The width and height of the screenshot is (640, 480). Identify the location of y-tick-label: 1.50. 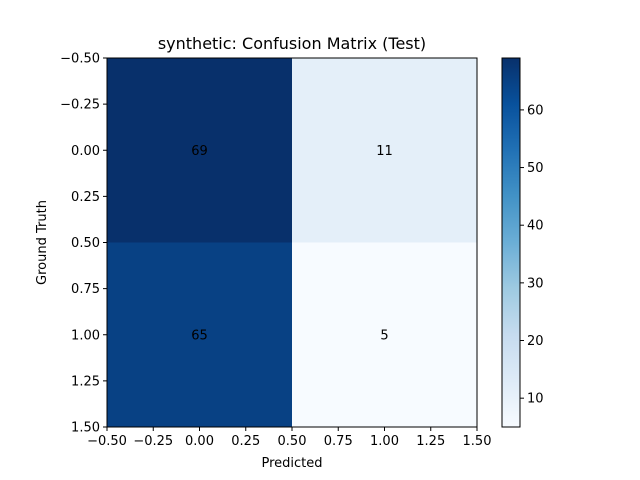
(85, 428).